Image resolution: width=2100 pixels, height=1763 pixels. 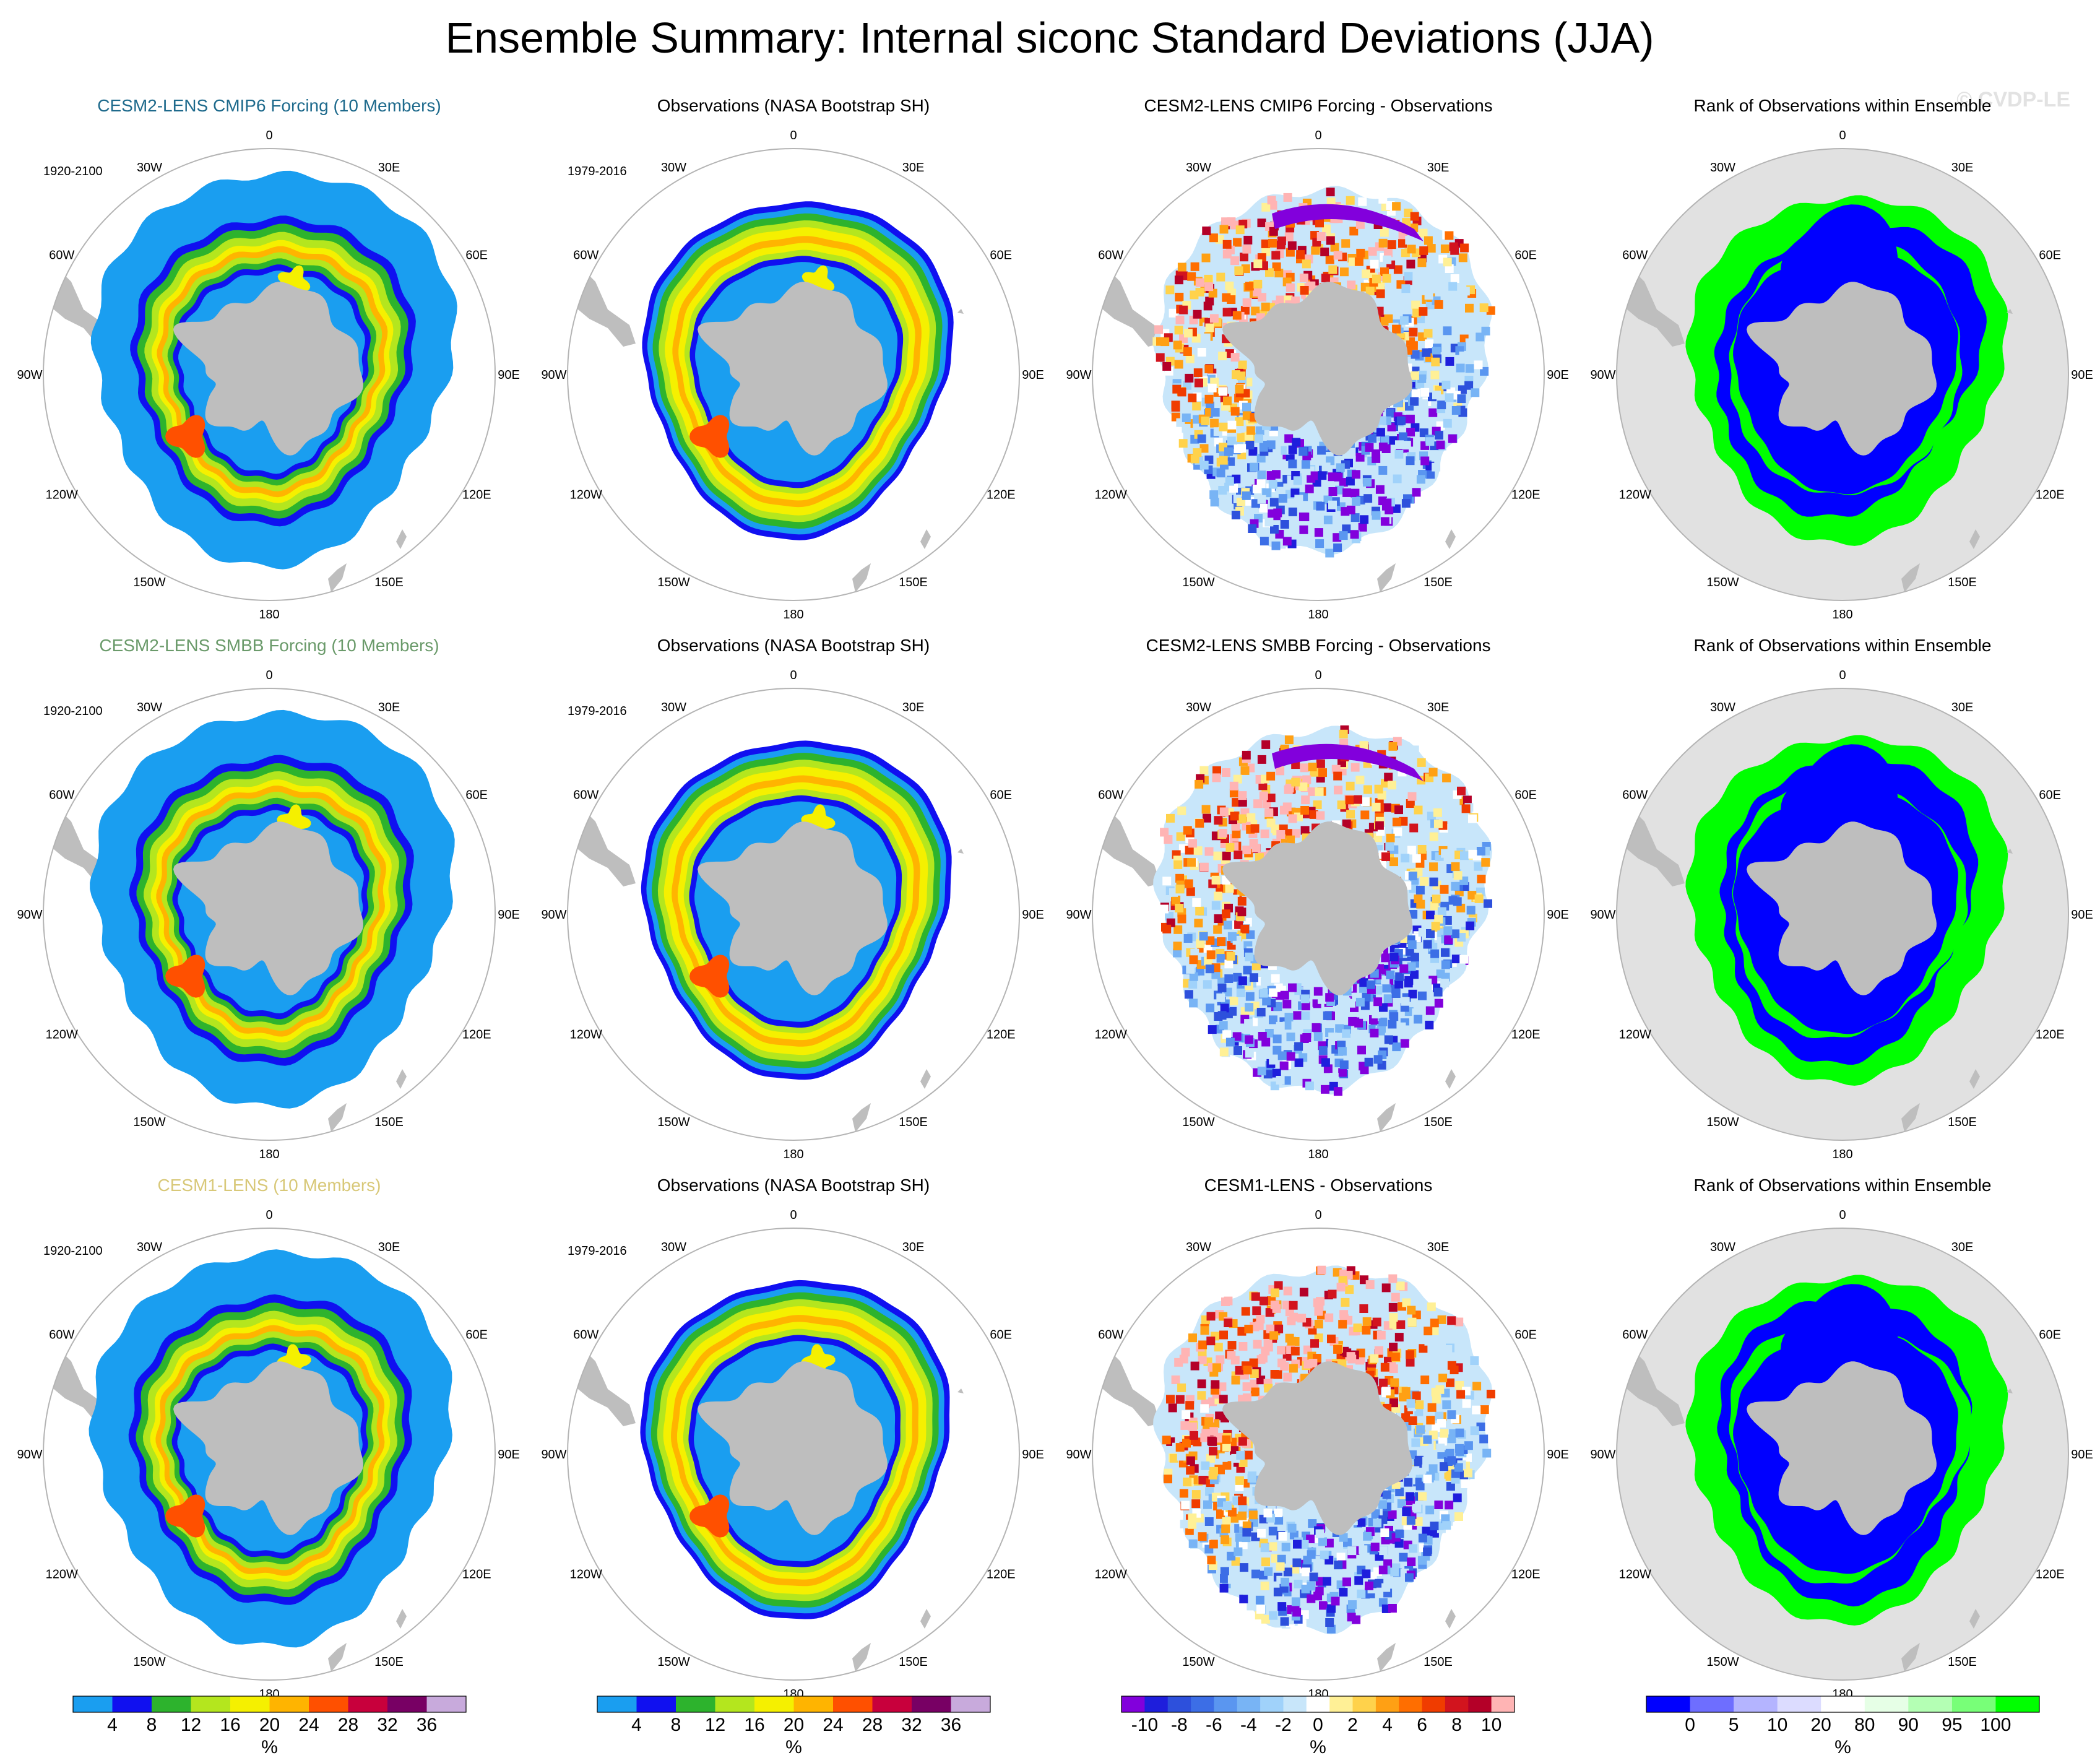 I want to click on colorbar-tick: -4, so click(x=1248, y=1725).